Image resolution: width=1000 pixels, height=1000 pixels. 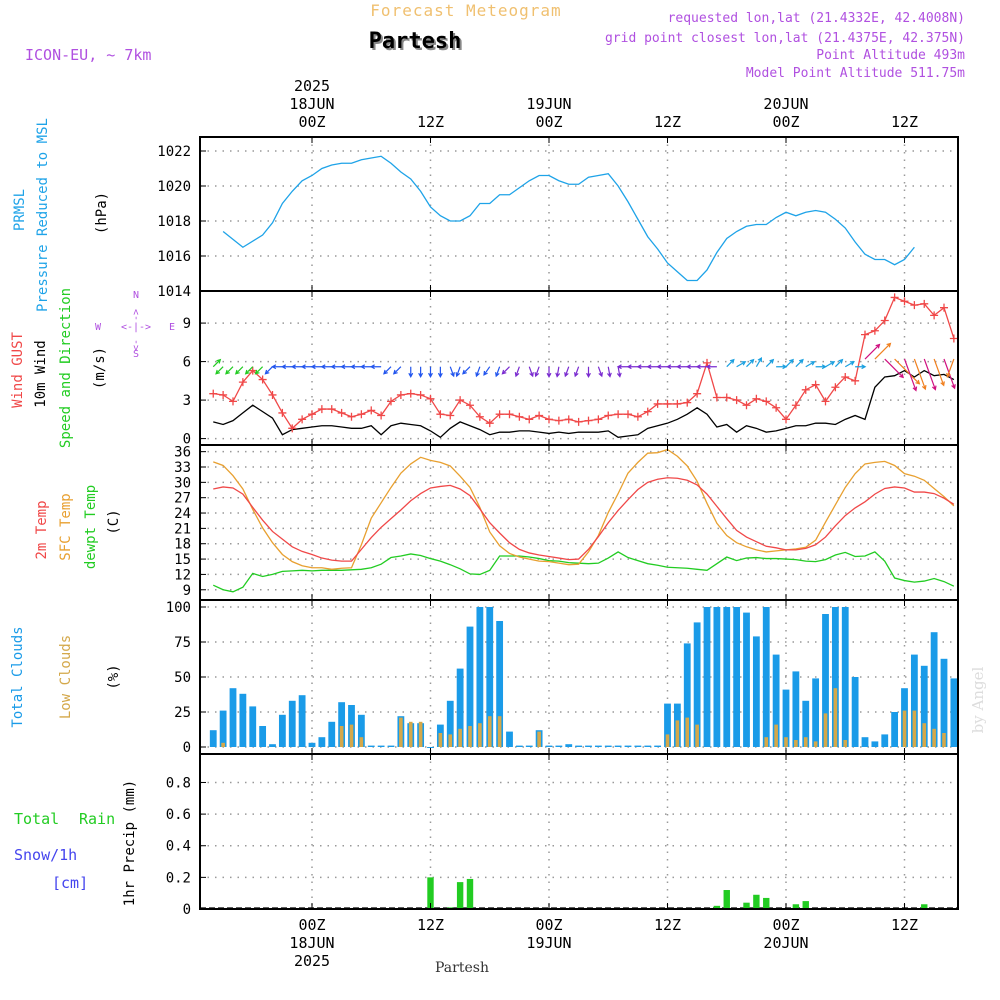 What do you see at coordinates (178, 608) in the screenshot?
I see `y-tick-label: 100` at bounding box center [178, 608].